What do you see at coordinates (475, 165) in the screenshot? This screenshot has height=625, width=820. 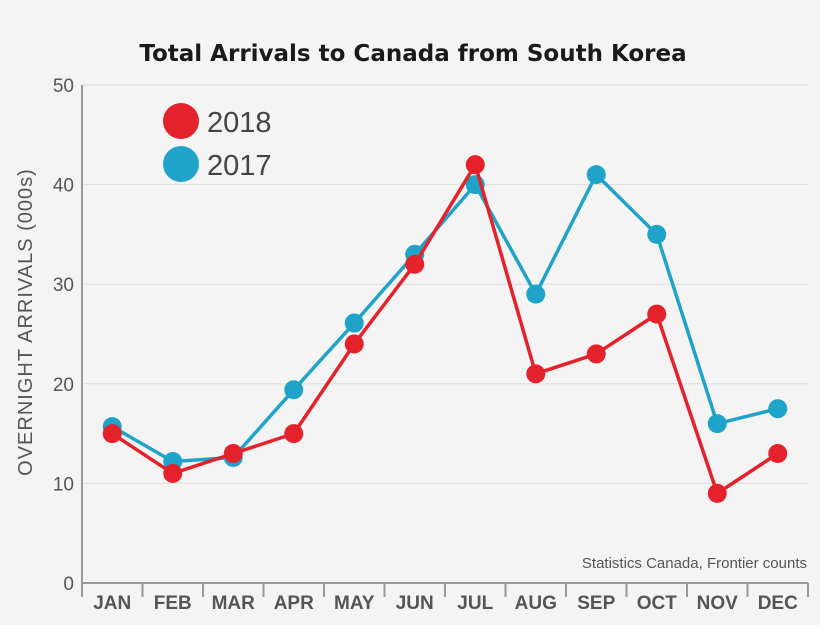 I see `data-point-2018-jul` at bounding box center [475, 165].